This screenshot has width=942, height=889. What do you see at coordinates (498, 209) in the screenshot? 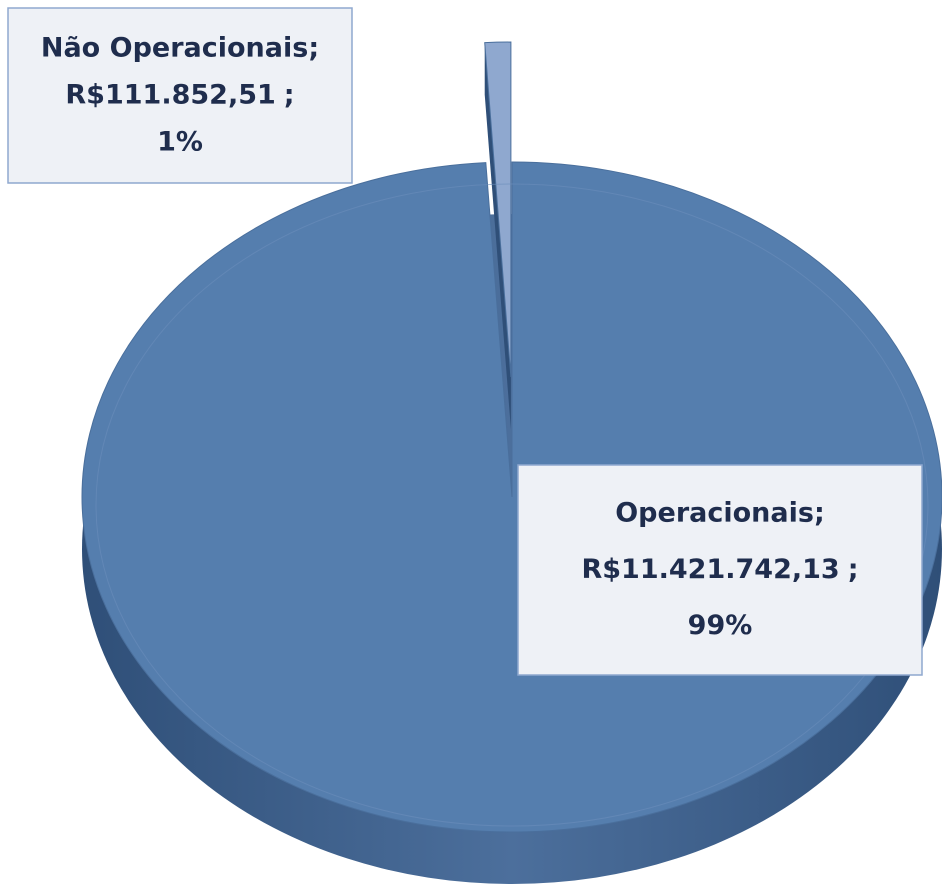
I see `slice` at bounding box center [498, 209].